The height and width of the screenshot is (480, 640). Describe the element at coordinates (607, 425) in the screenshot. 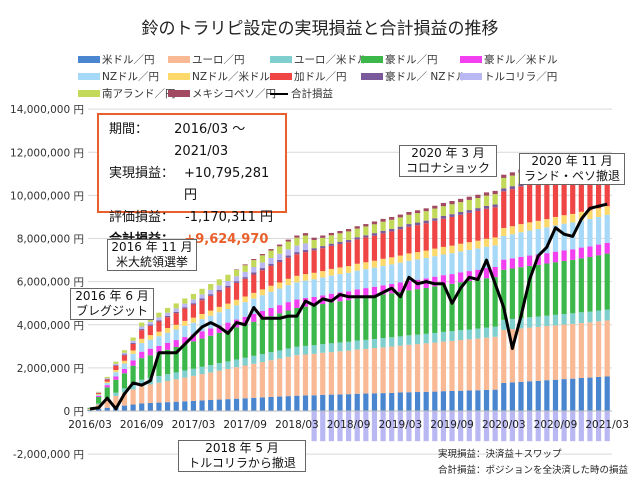

I see `x-tick-label: 2021/03` at that location.